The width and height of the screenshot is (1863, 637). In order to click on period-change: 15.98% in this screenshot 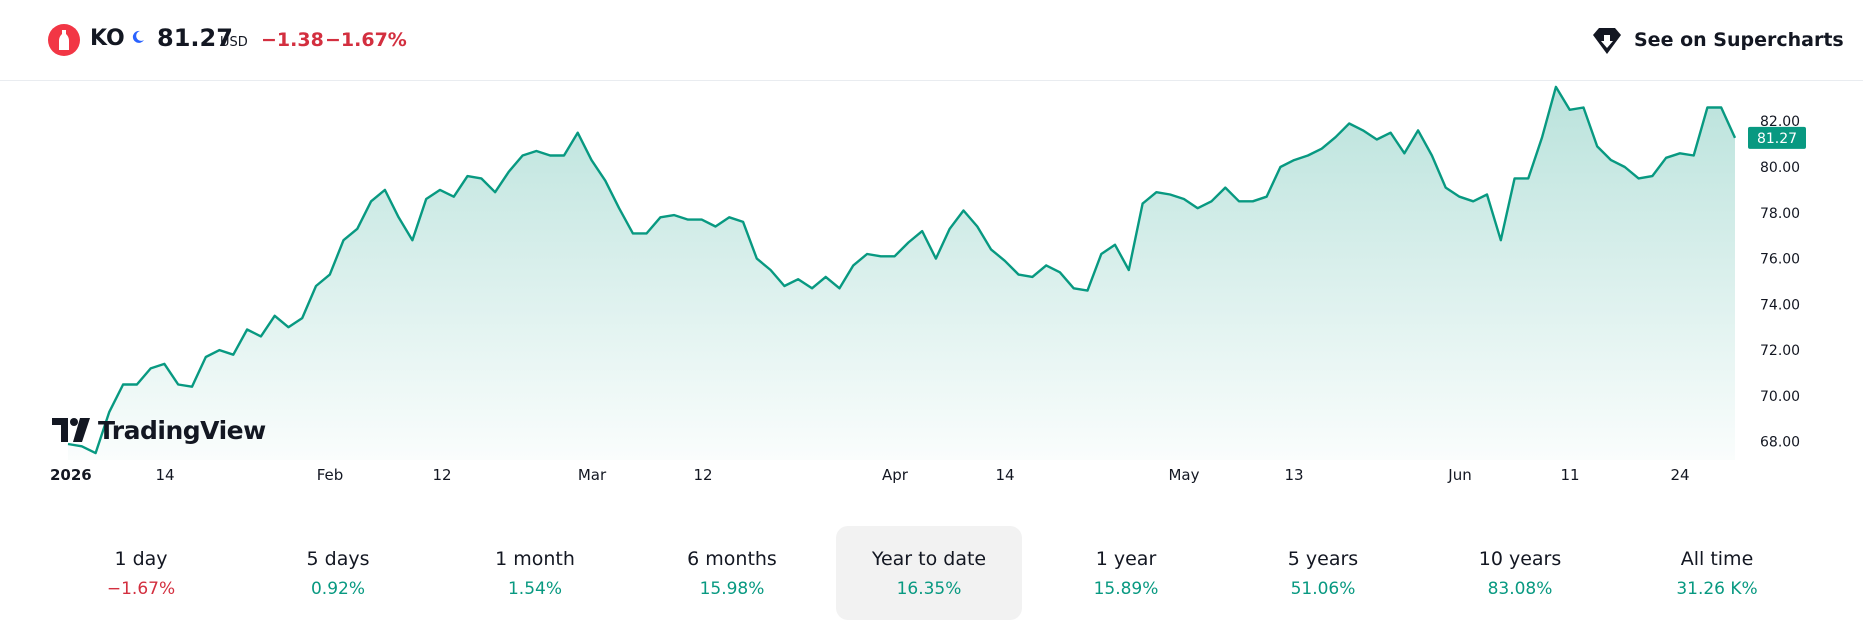, I will do `click(732, 589)`.